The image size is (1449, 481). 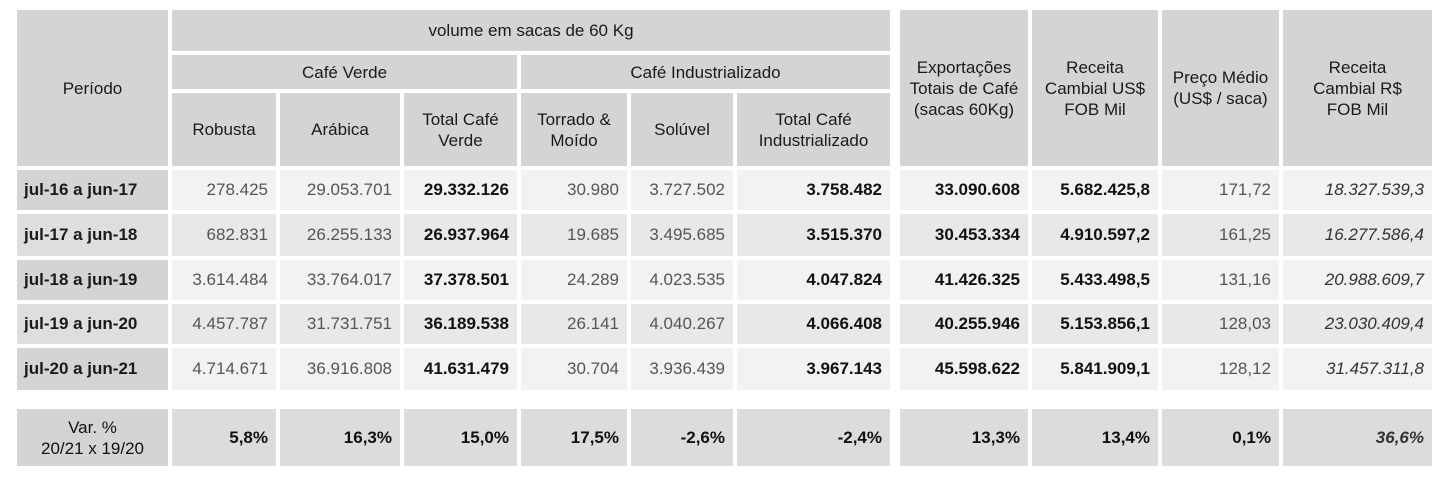 I want to click on header-total-cafe-verde: Total Café Verde, so click(x=460, y=129).